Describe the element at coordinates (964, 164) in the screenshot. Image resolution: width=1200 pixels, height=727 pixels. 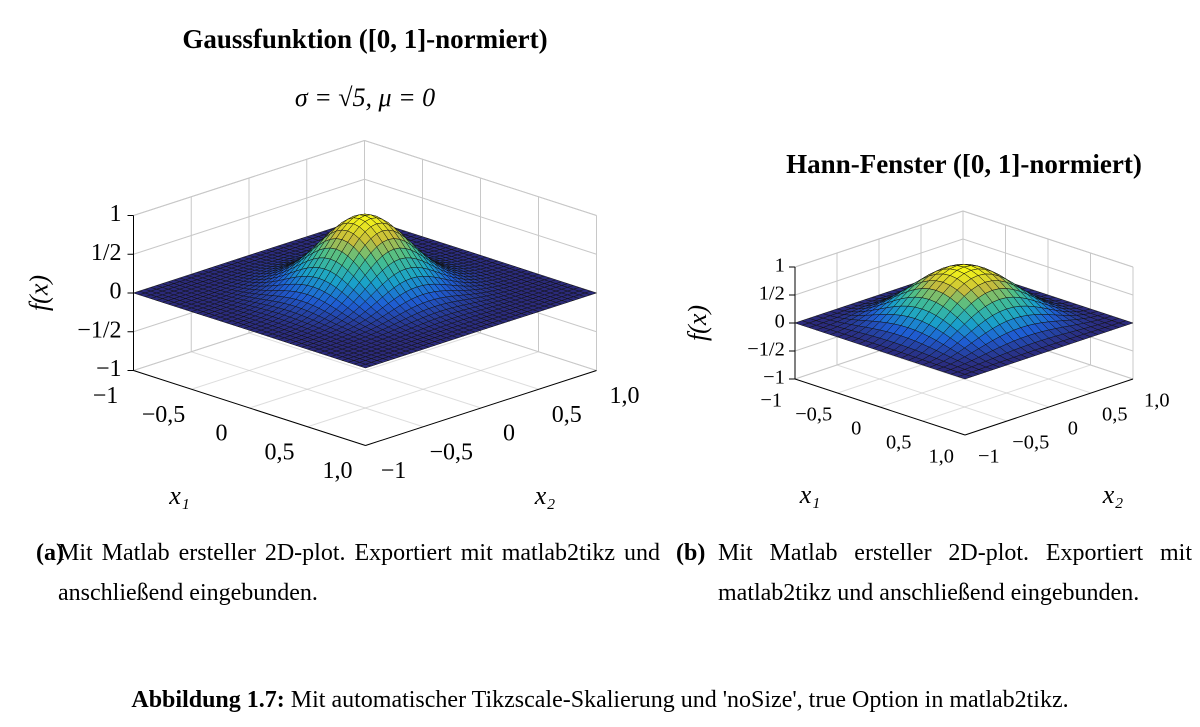
I see `plot-title: Hann-Fenster ([0, 1]-normiert)` at that location.